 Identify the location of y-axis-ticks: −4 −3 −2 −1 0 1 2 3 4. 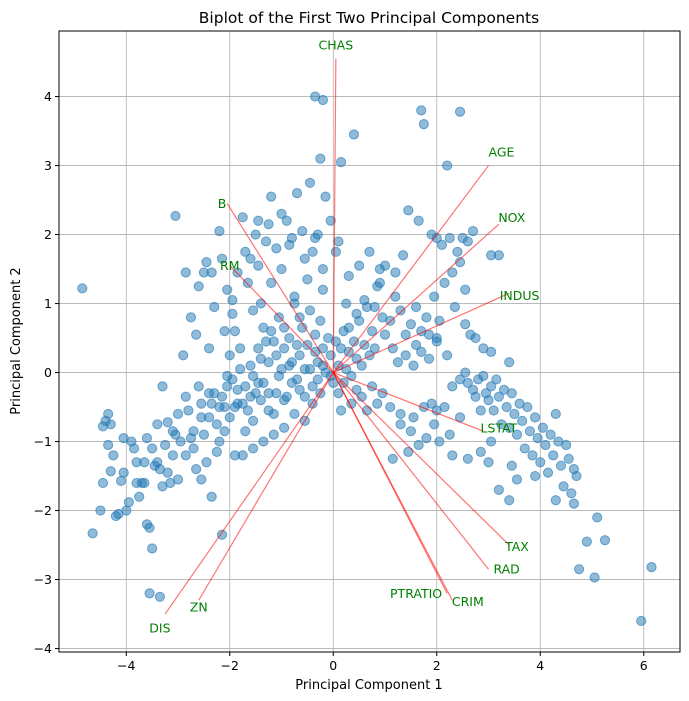
(46, 372).